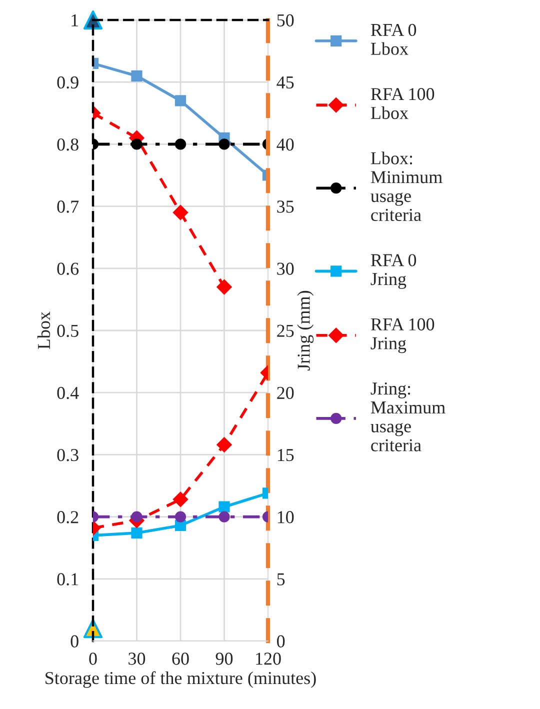 The height and width of the screenshot is (709, 540). I want to click on y-tick-label: 0.5, so click(67, 331).